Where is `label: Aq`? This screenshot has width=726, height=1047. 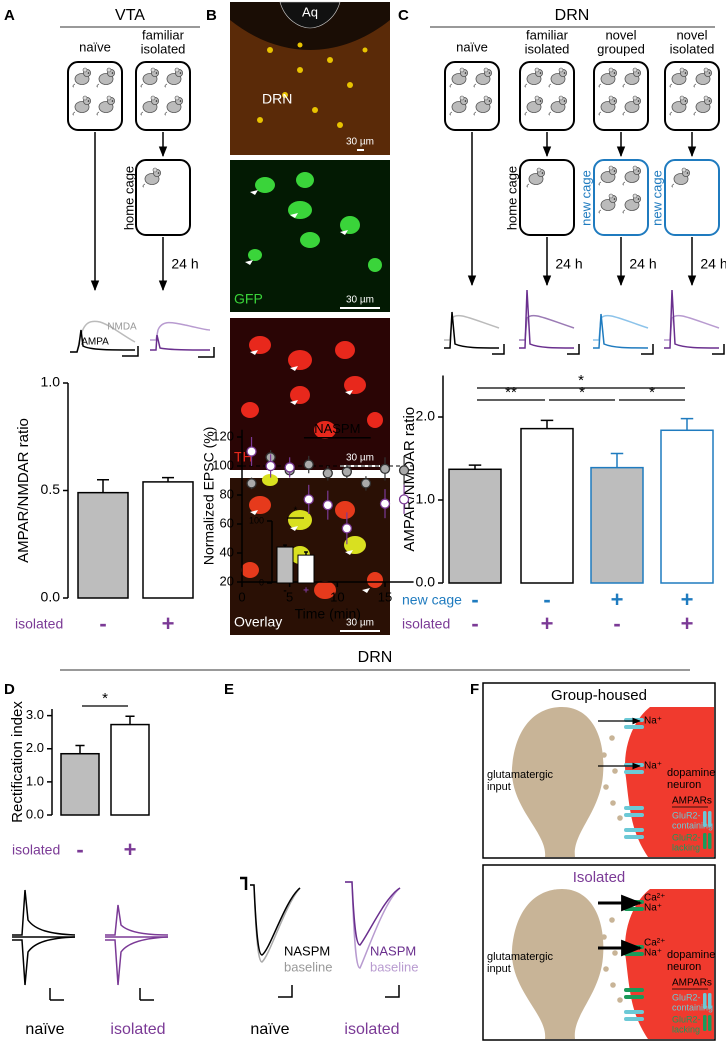 label: Aq is located at coordinates (310, 11).